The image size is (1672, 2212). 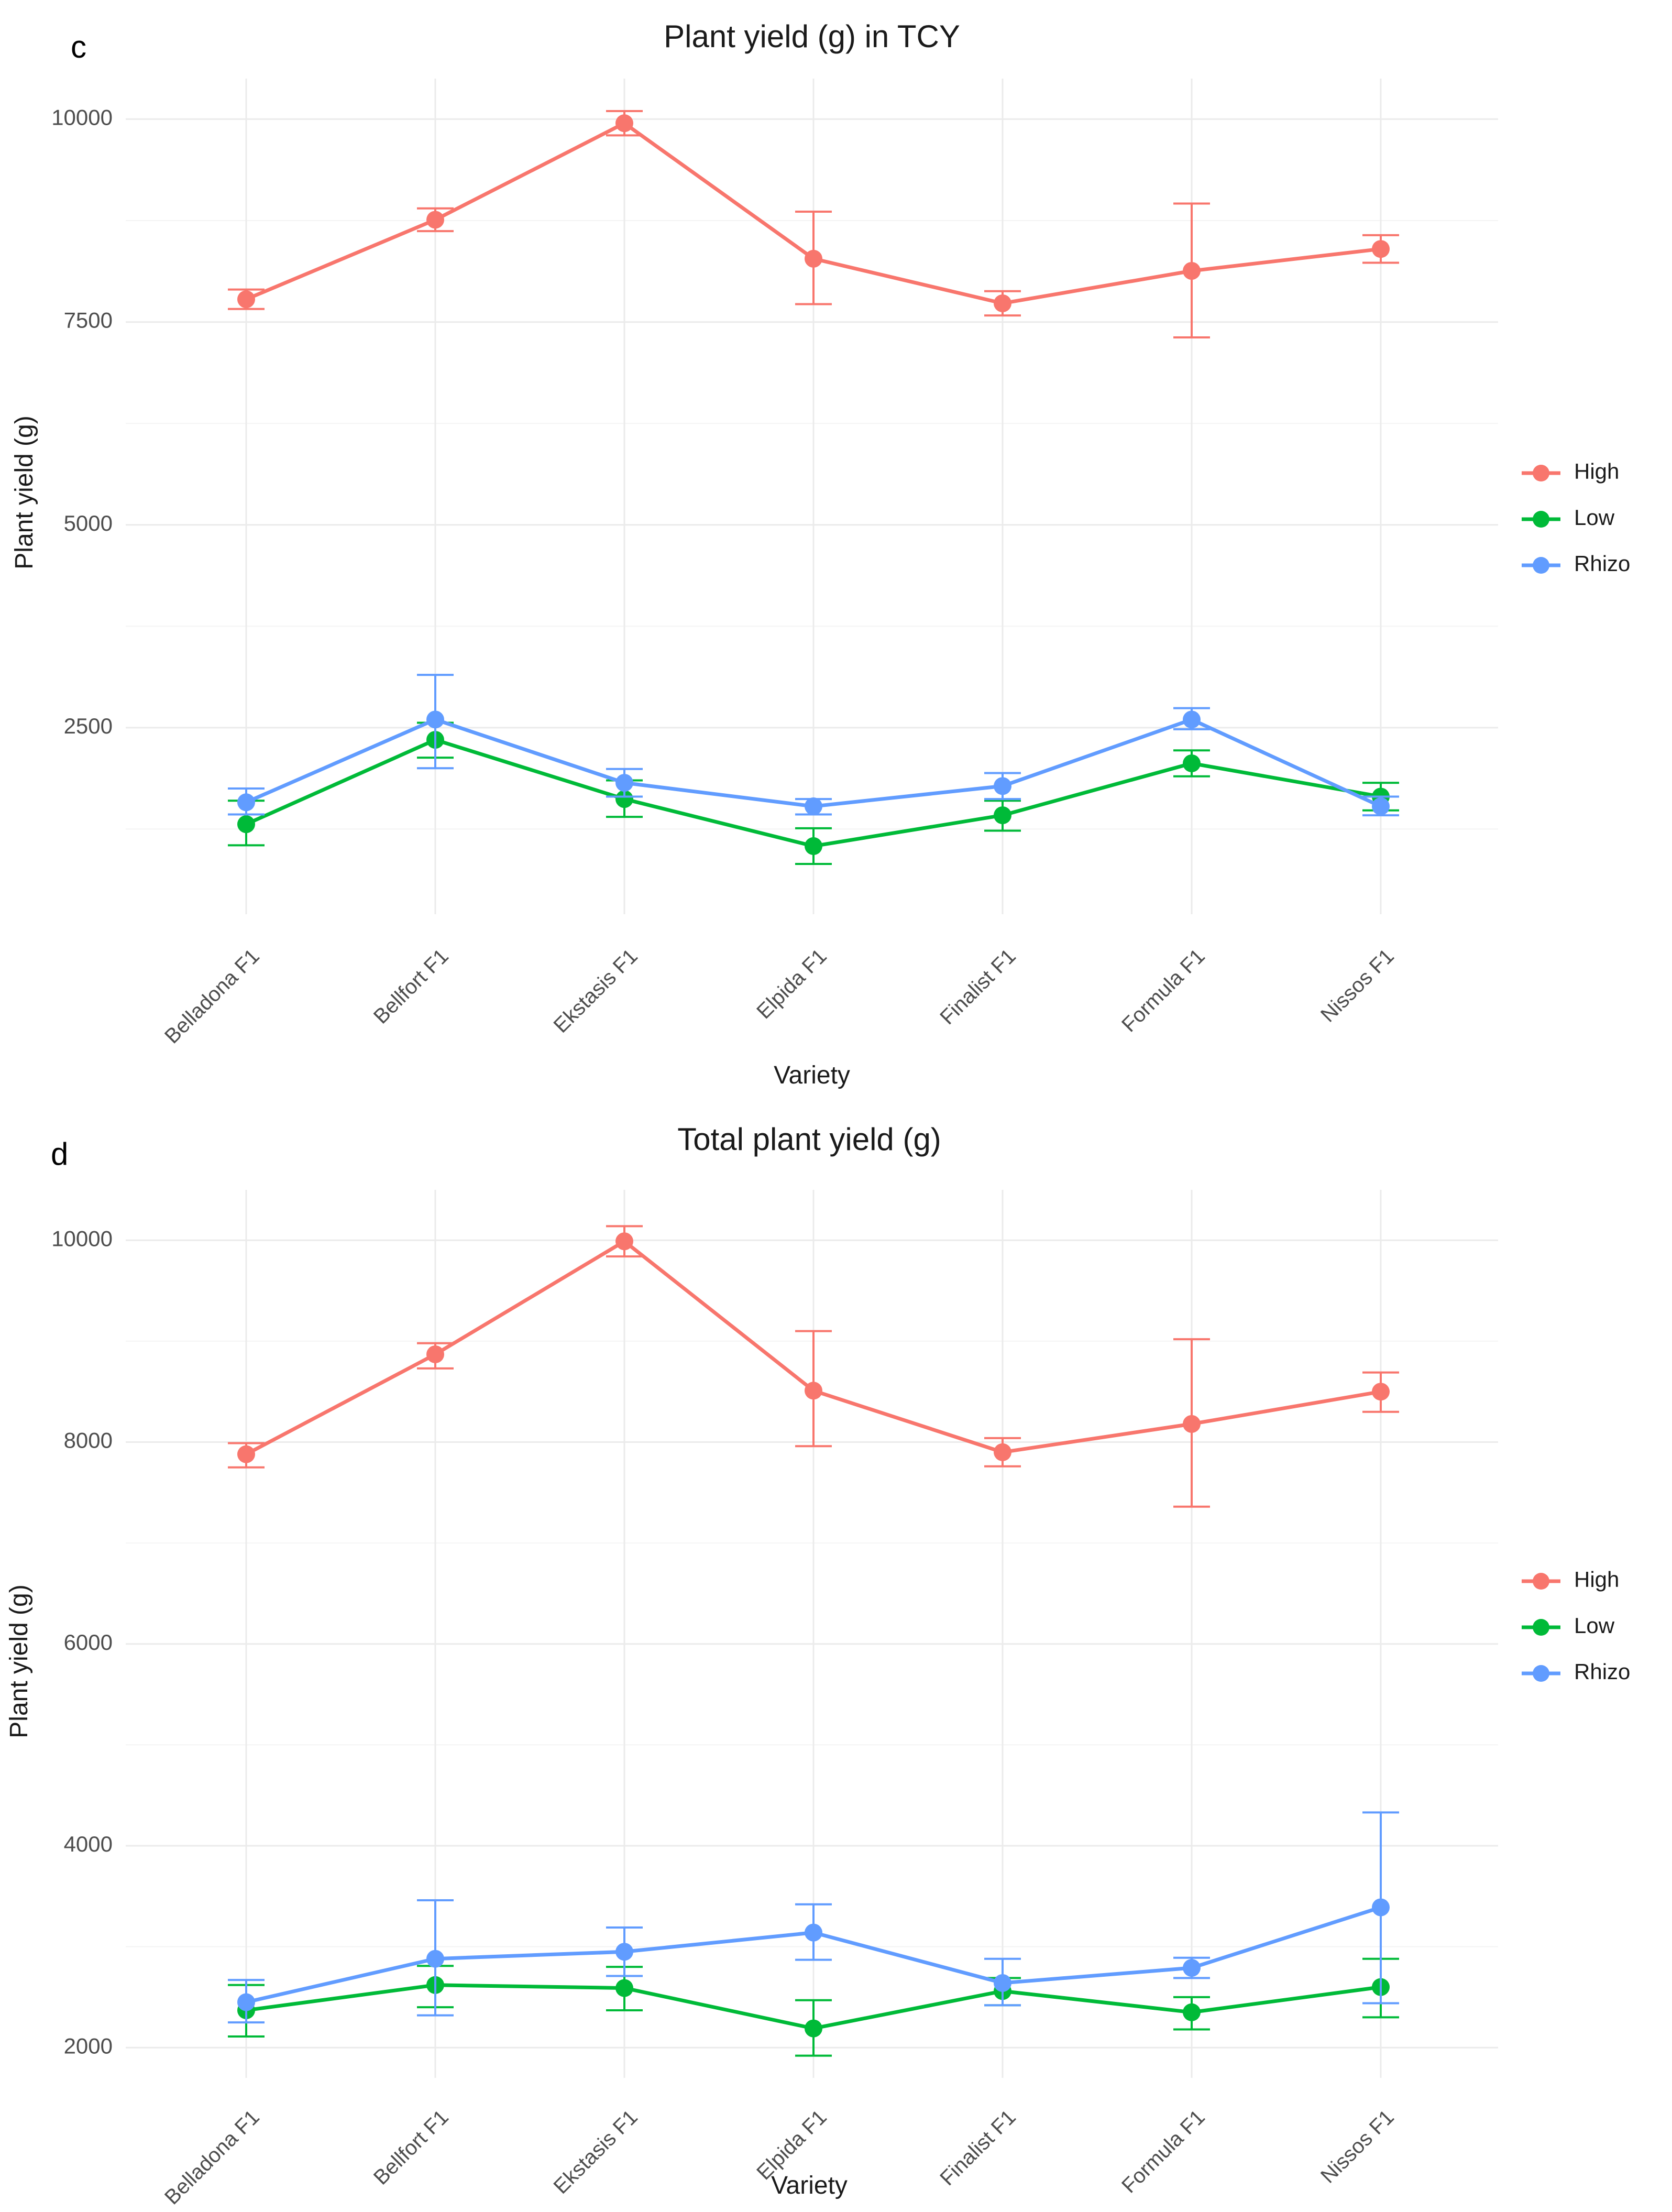 I want to click on y-axis-d: 2000 4000 6000 8000 10000, so click(x=82, y=1642).